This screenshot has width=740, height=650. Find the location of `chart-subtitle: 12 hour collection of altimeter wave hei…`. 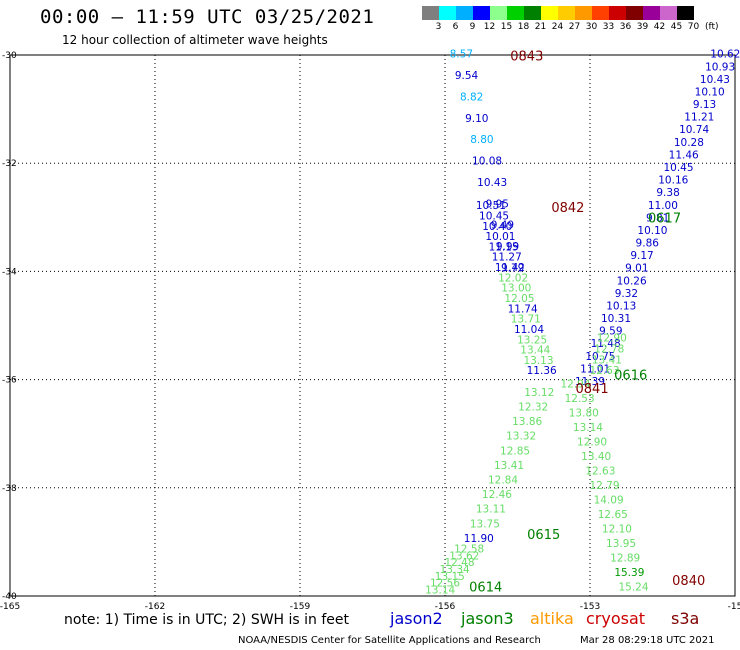

chart-subtitle: 12 hour collection of altimeter wave hei… is located at coordinates (195, 40).